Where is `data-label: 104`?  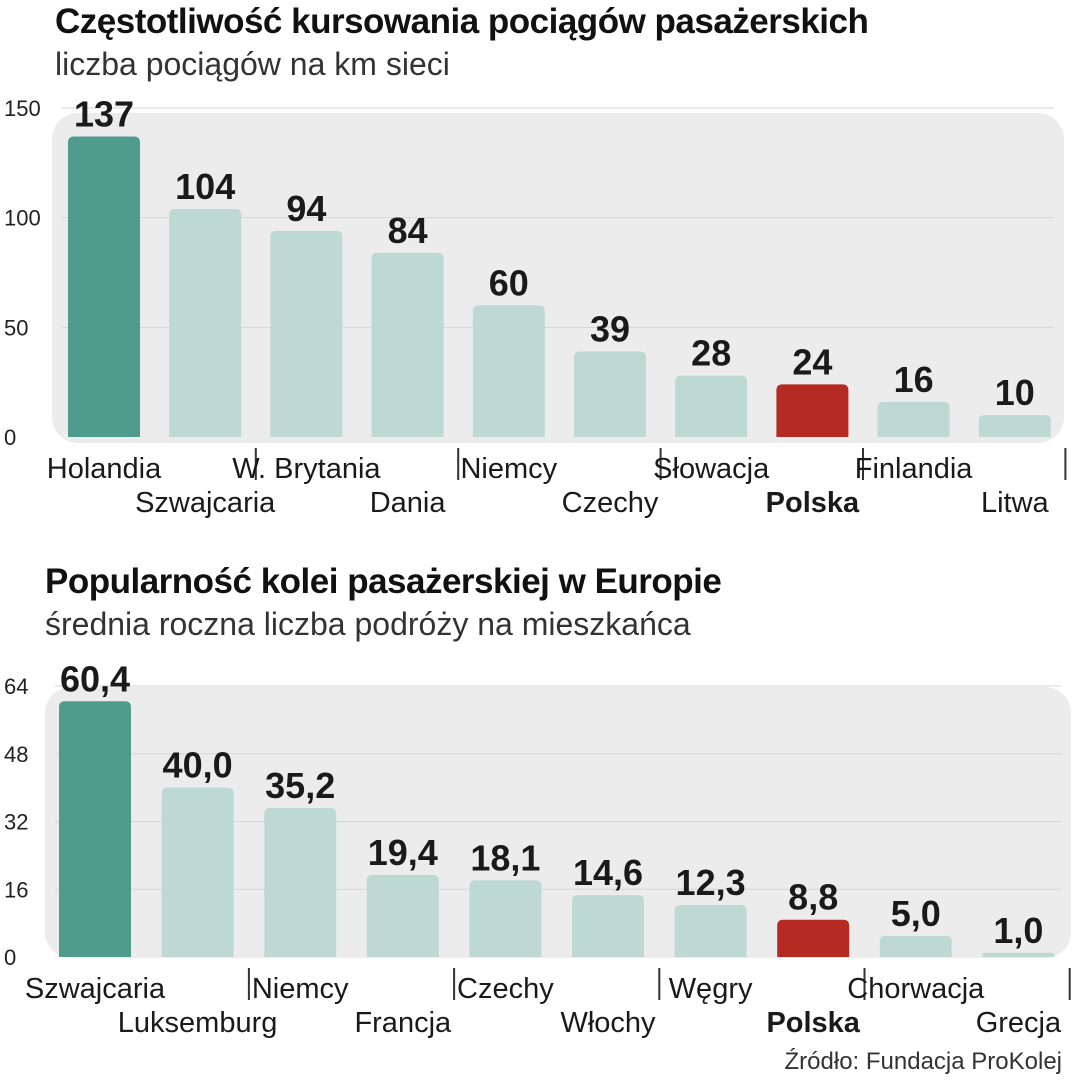
data-label: 104 is located at coordinates (205, 186).